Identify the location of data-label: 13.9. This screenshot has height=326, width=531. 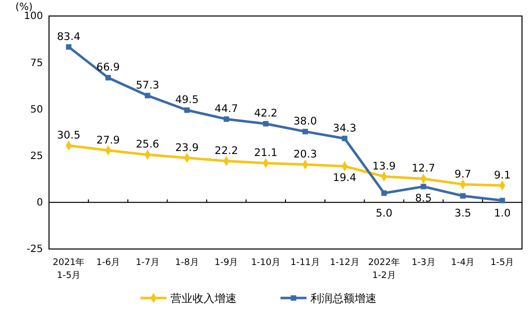
(384, 166).